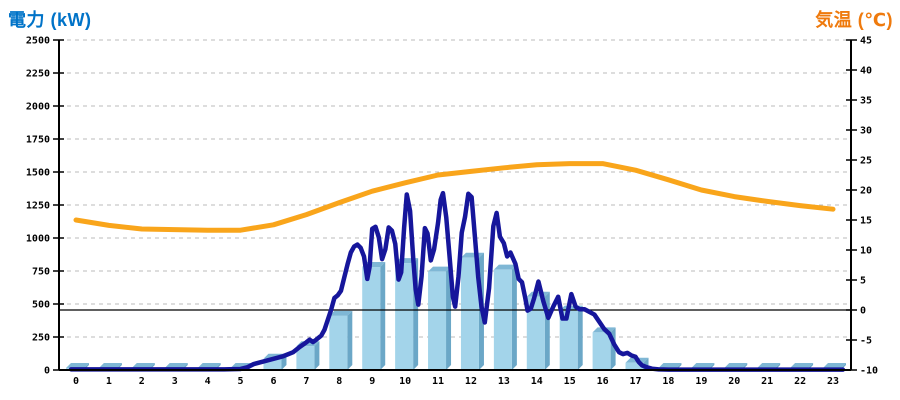 This screenshot has height=400, width=900. Describe the element at coordinates (833, 381) in the screenshot. I see `x-axis-tick-label: 23` at that location.